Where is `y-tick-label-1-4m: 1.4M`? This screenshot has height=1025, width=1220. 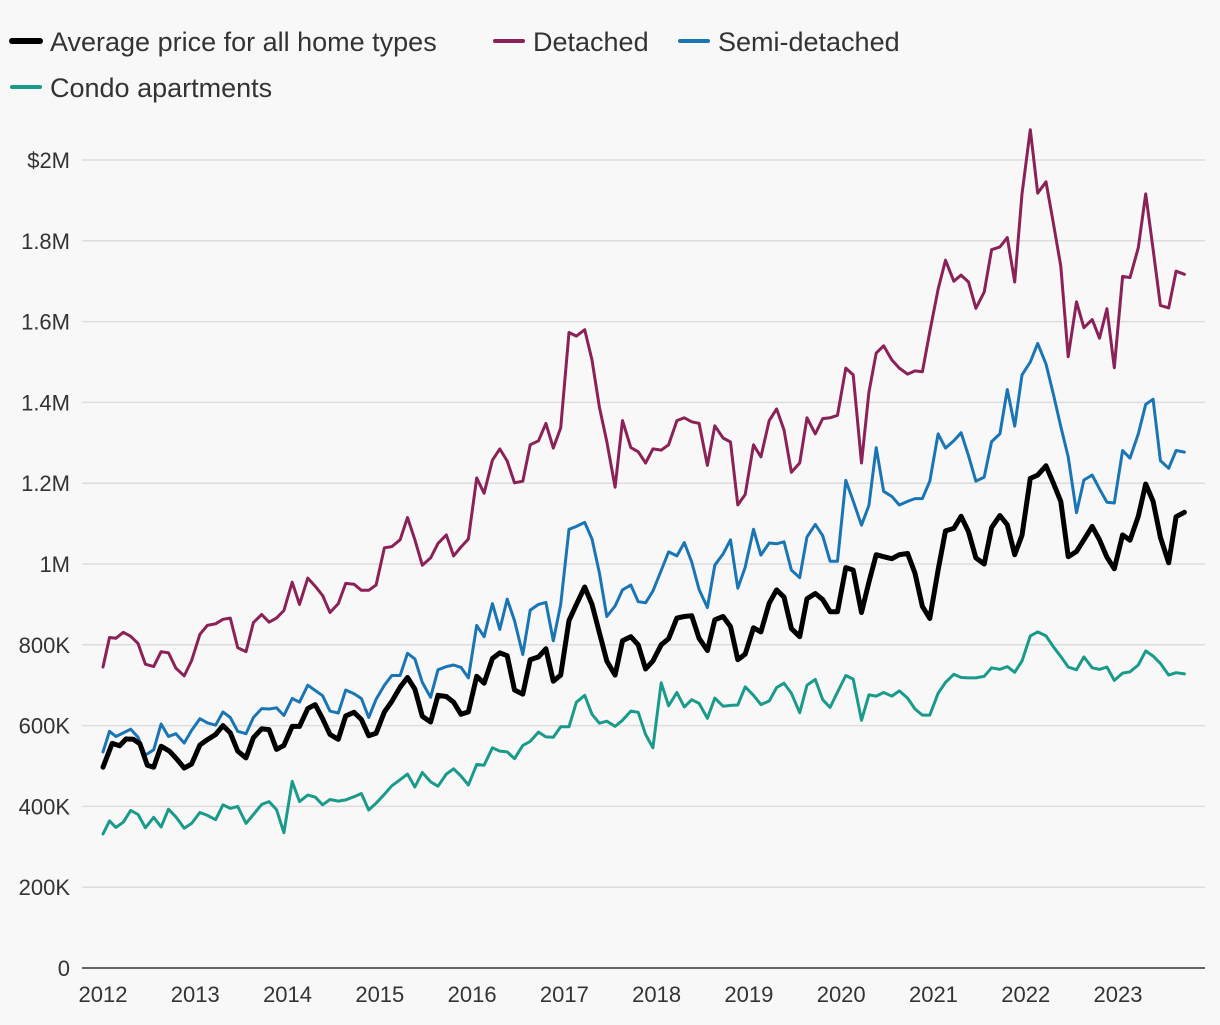
y-tick-label-1-4m: 1.4M is located at coordinates (45, 402).